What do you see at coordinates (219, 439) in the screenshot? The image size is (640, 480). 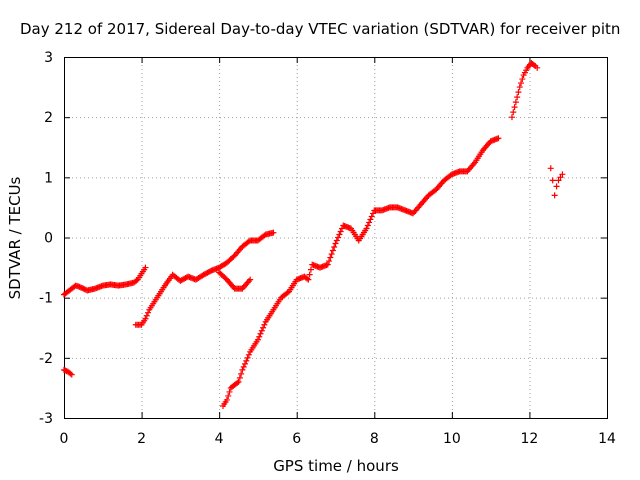 I see `x-tick-label: 4` at bounding box center [219, 439].